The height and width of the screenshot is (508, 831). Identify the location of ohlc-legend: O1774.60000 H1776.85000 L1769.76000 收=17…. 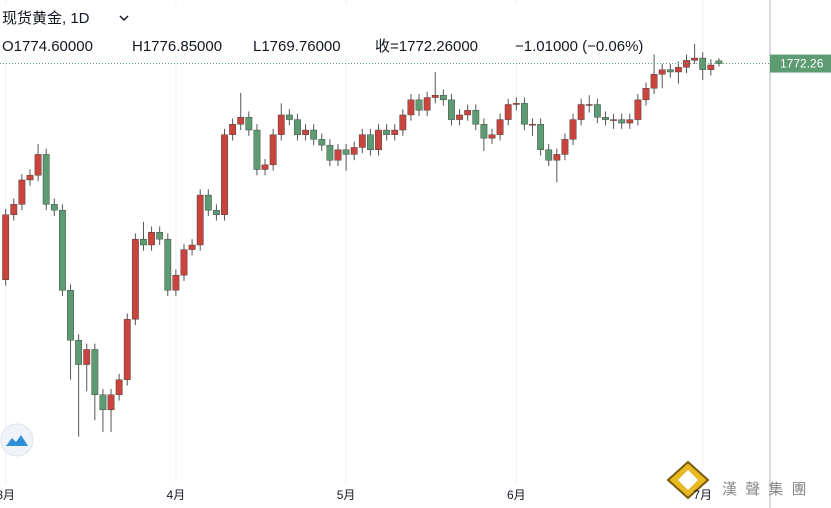
(322, 46).